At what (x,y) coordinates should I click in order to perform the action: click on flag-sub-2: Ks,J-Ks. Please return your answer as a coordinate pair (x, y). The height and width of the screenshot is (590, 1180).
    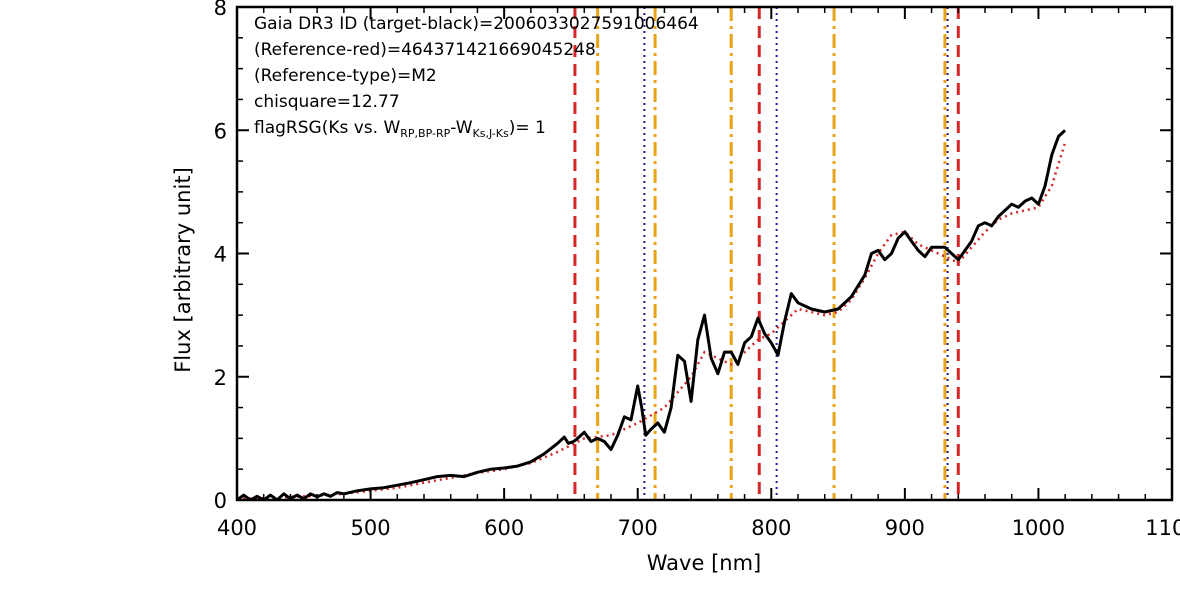
    Looking at the image, I should click on (491, 133).